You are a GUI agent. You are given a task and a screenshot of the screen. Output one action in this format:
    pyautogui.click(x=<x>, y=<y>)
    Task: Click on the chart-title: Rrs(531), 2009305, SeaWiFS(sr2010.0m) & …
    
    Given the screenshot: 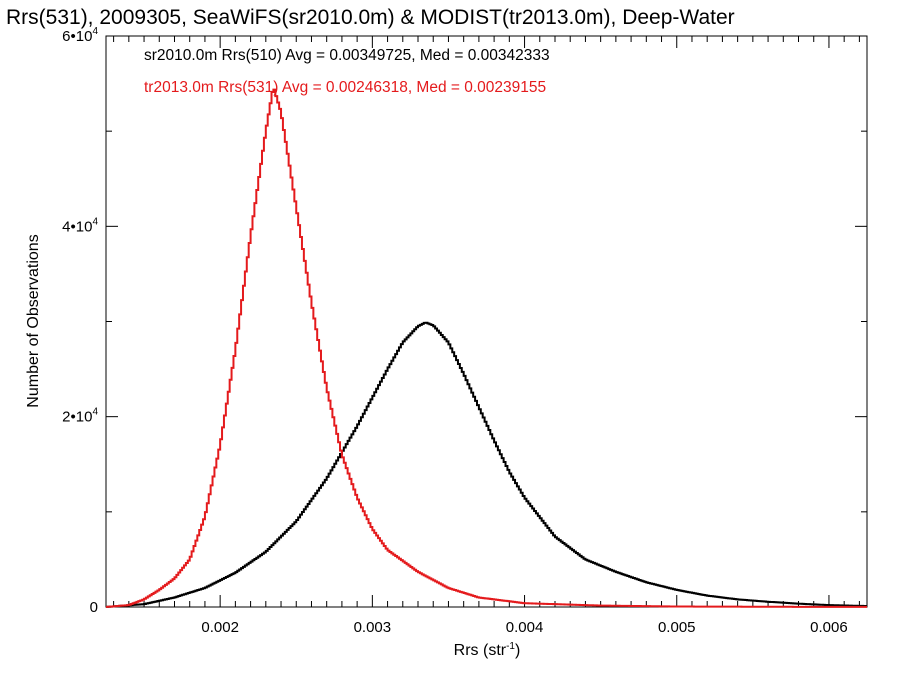 What is the action you would take?
    pyautogui.click(x=370, y=17)
    